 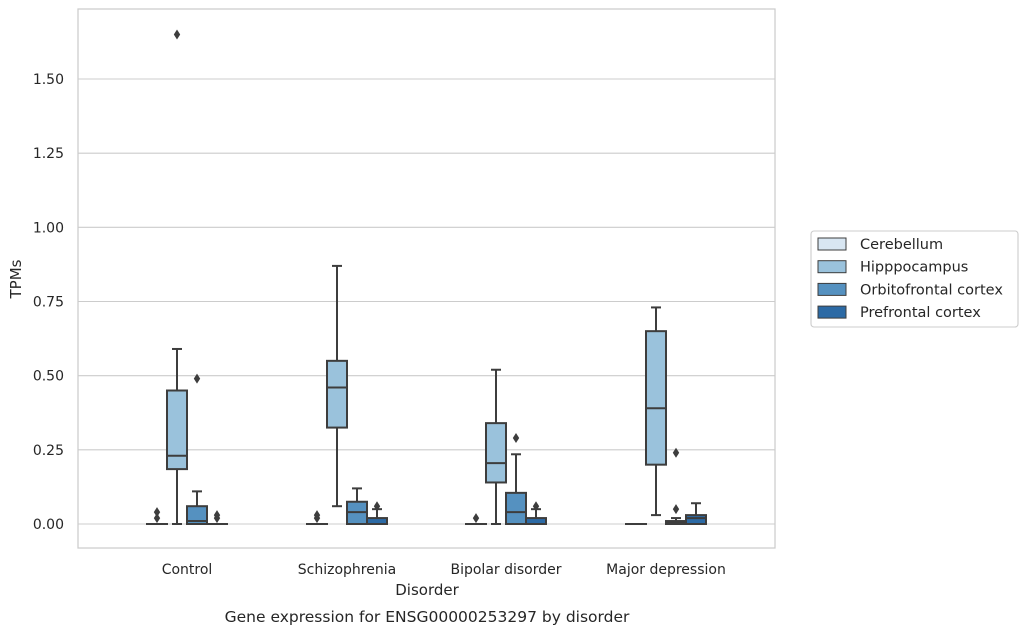 I want to click on y-tick-label: 0.50, so click(x=48, y=377).